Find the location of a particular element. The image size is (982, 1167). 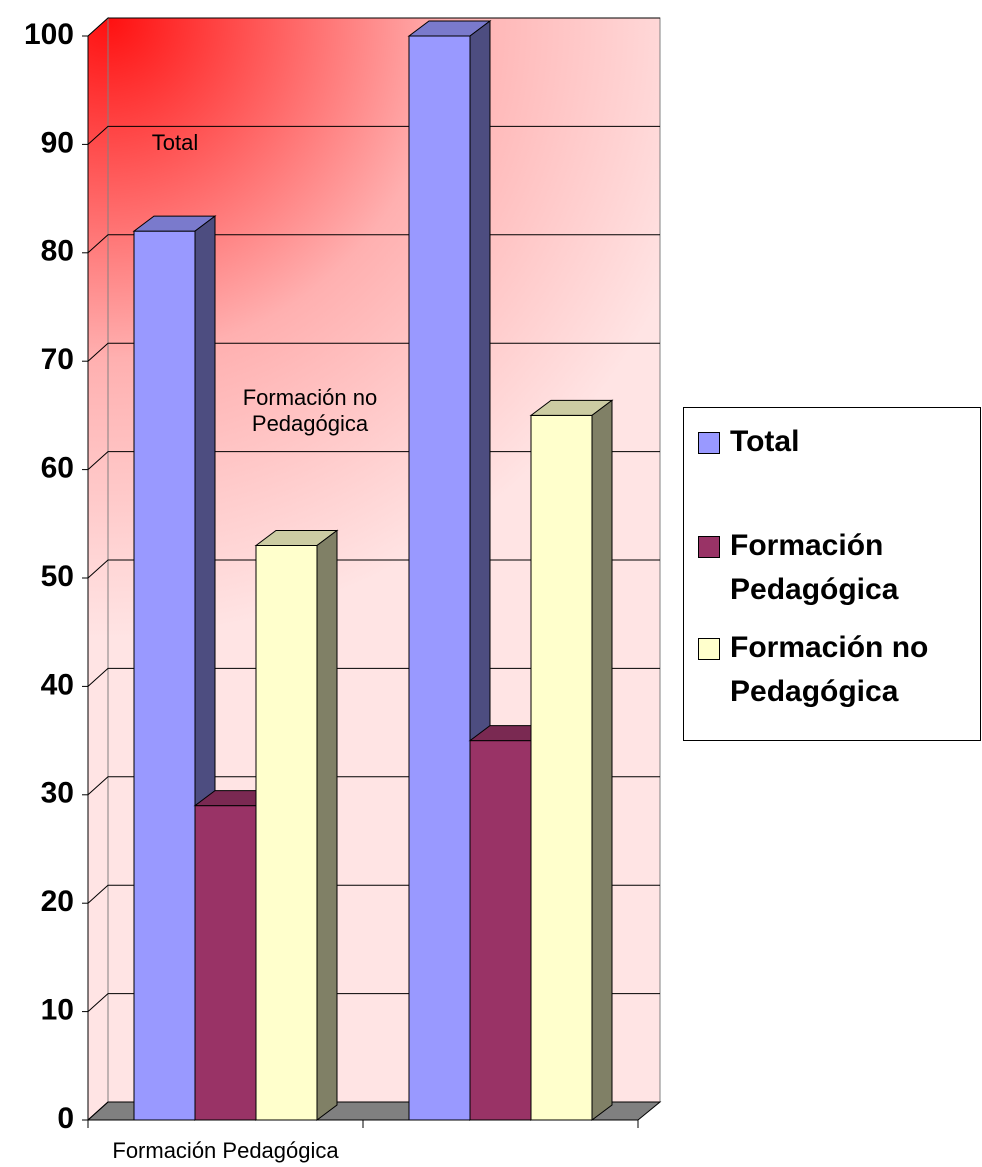

legend-item: Total is located at coordinates (833, 442).